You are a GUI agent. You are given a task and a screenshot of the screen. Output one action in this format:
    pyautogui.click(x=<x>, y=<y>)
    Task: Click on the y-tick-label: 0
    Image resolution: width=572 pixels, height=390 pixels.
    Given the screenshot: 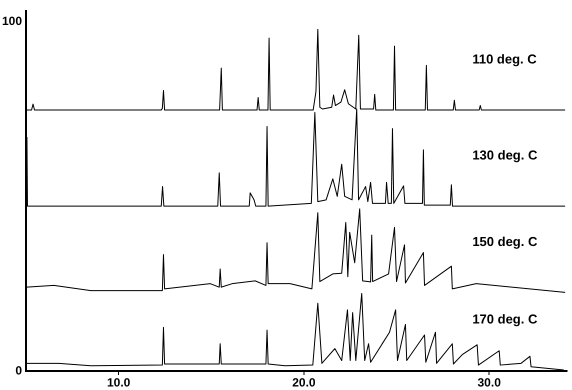 What is the action you would take?
    pyautogui.click(x=18, y=370)
    